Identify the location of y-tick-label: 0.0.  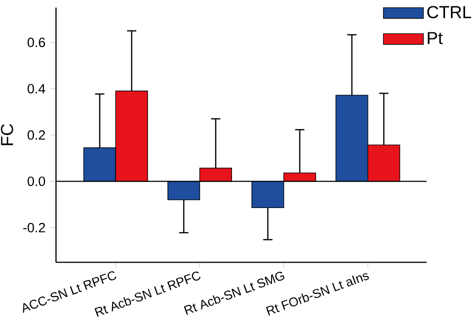
(37, 181).